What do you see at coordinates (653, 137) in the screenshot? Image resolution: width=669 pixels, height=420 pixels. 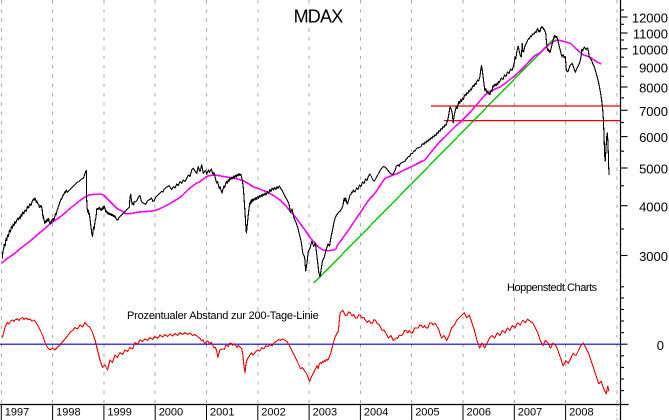 I see `svg-text: 6000` at bounding box center [653, 137].